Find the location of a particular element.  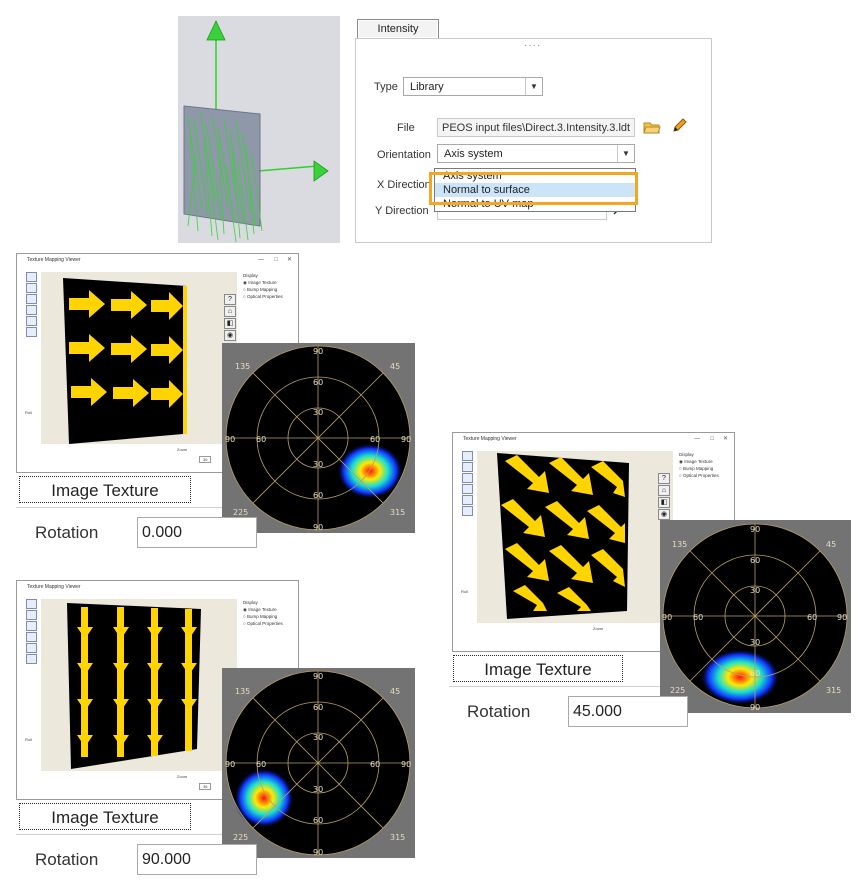

rotation-input-3: 45.000 is located at coordinates (628, 711).